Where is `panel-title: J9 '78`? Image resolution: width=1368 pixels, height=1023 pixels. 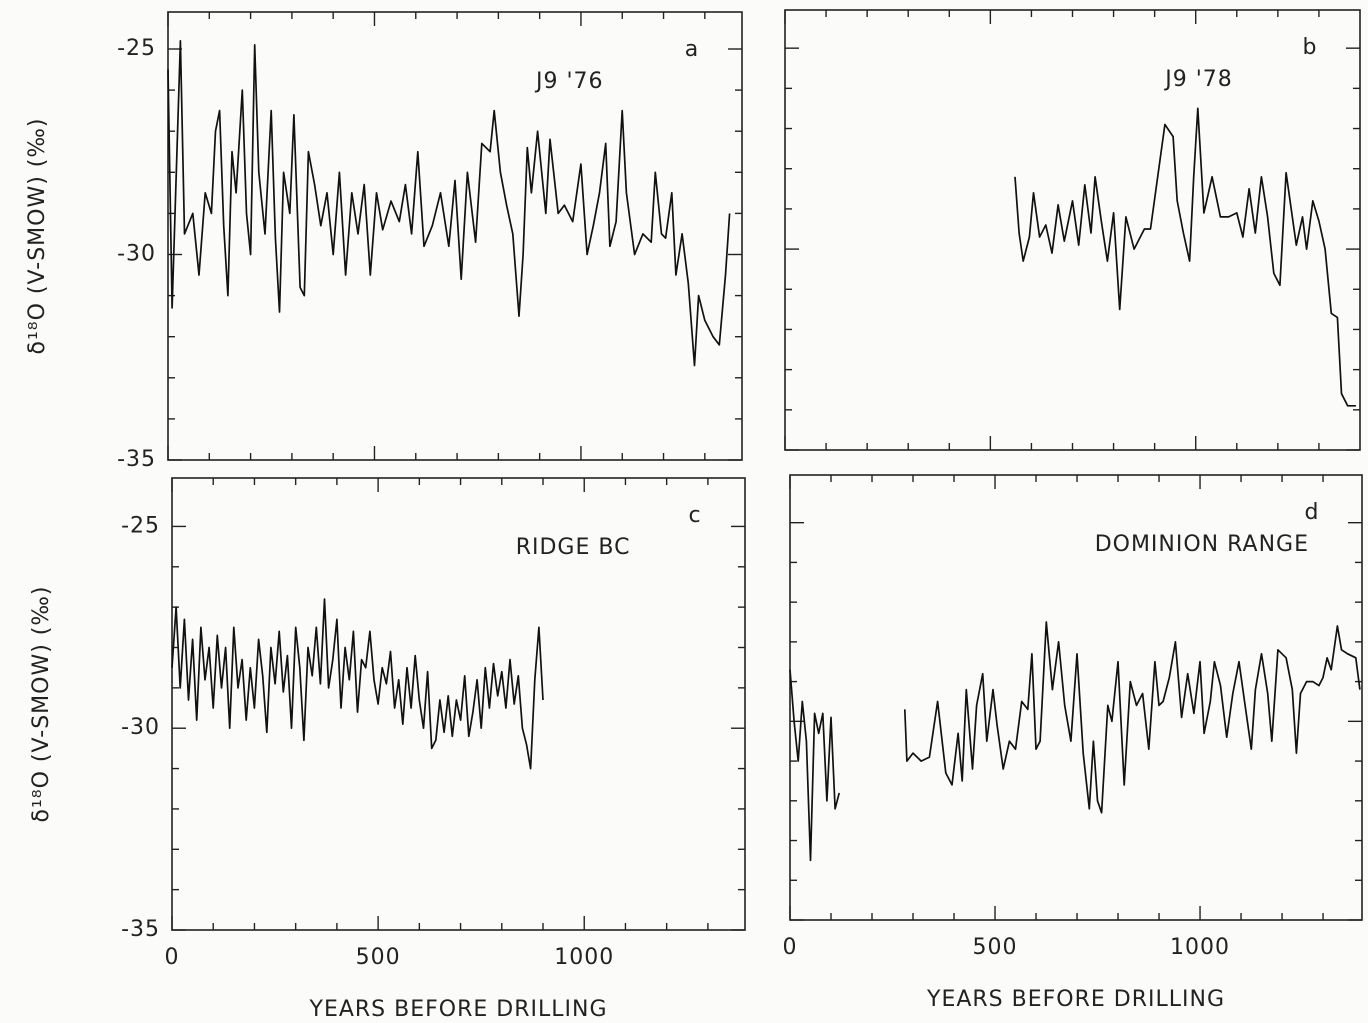
panel-title: J9 '78 is located at coordinates (1198, 79).